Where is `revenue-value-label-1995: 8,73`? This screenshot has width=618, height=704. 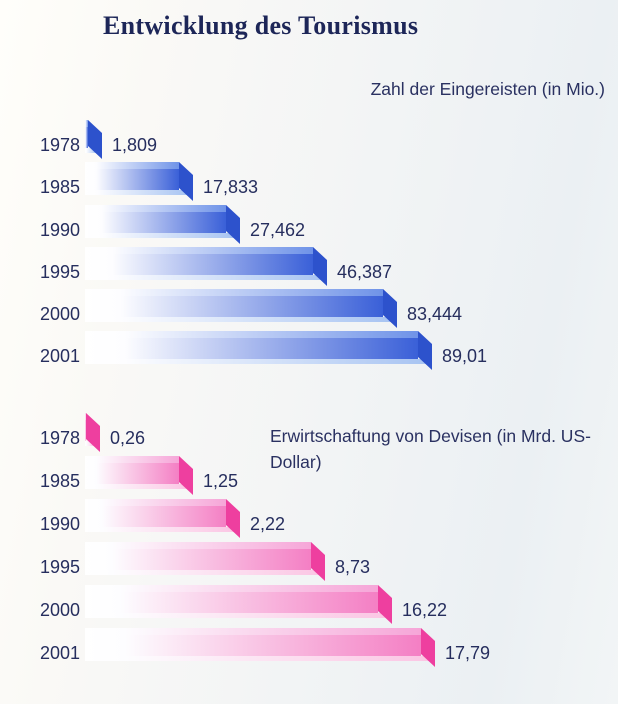 revenue-value-label-1995: 8,73 is located at coordinates (352, 567).